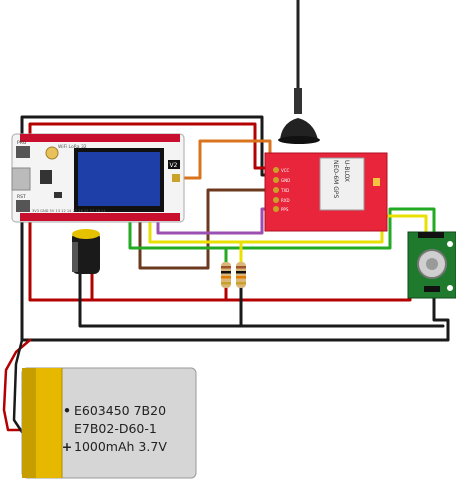 Image resolution: width=456 pixels, height=480 pixels. What do you see at coordinates (72, 147) in the screenshot?
I see `board-brand: WiFi LoRa 32` at bounding box center [72, 147].